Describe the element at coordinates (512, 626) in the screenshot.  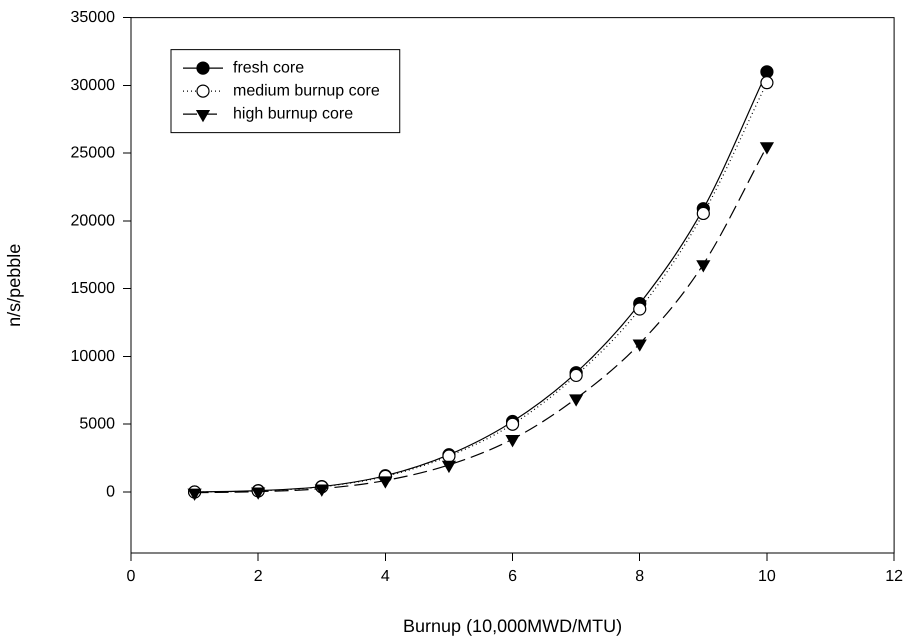
I see `x-axis-title: Burnup (10,000MWD/MTU)` at that location.